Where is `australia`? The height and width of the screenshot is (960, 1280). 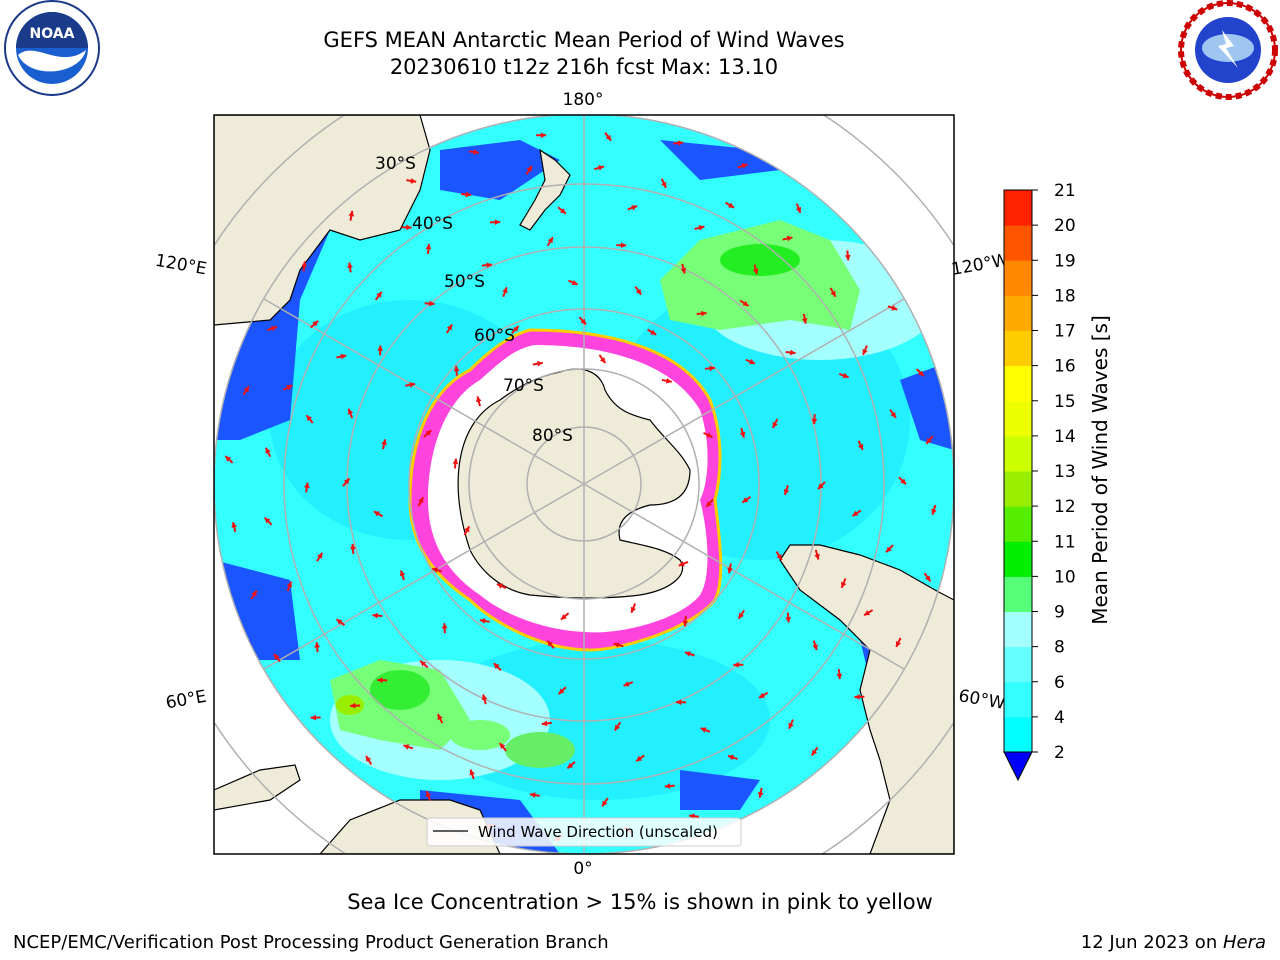
australia is located at coordinates (322, 220).